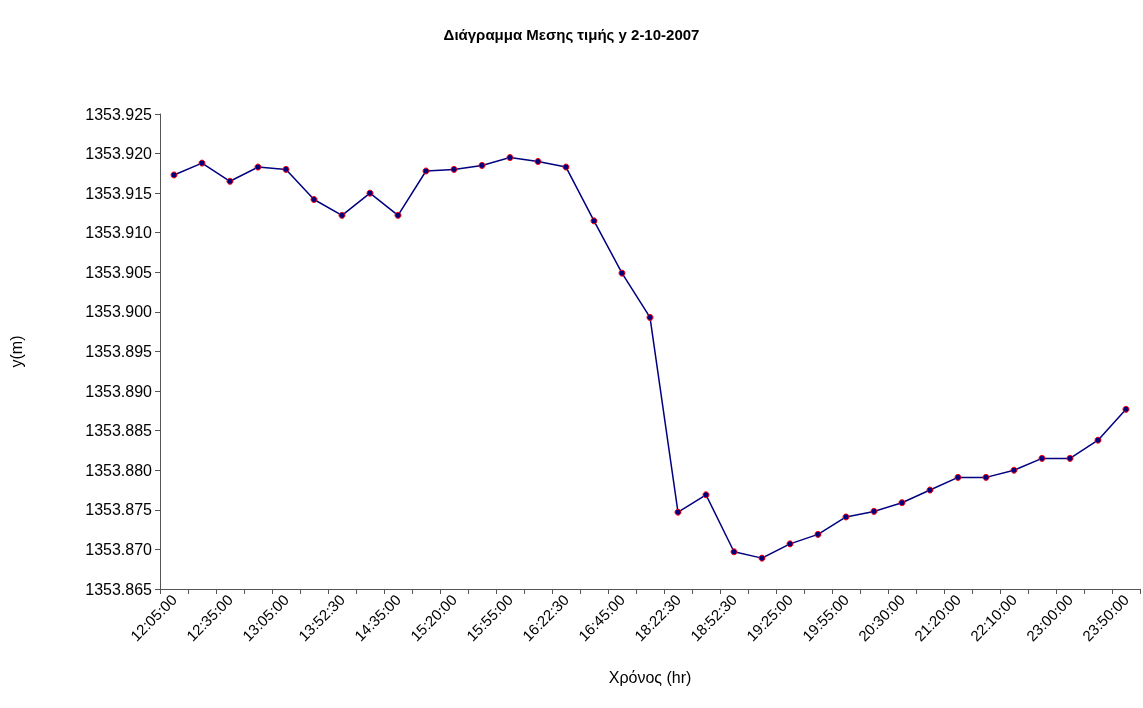  Describe the element at coordinates (119, 193) in the screenshot. I see `y-tick-label: 1353.915` at that location.